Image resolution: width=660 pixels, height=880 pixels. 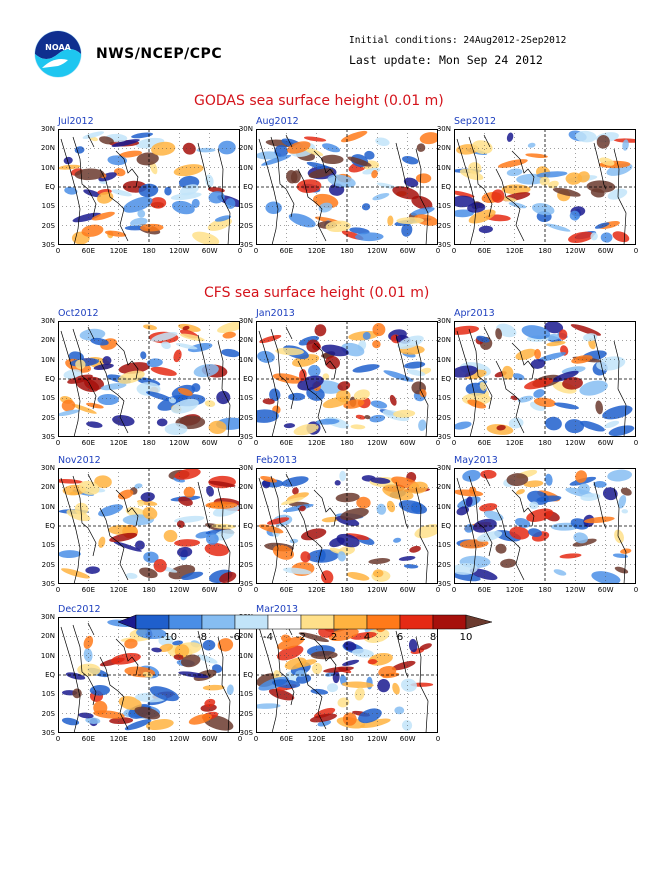 What do you see at coordinates (301, 637) in the screenshot?
I see `colorbar-level-label: -2` at bounding box center [301, 637].